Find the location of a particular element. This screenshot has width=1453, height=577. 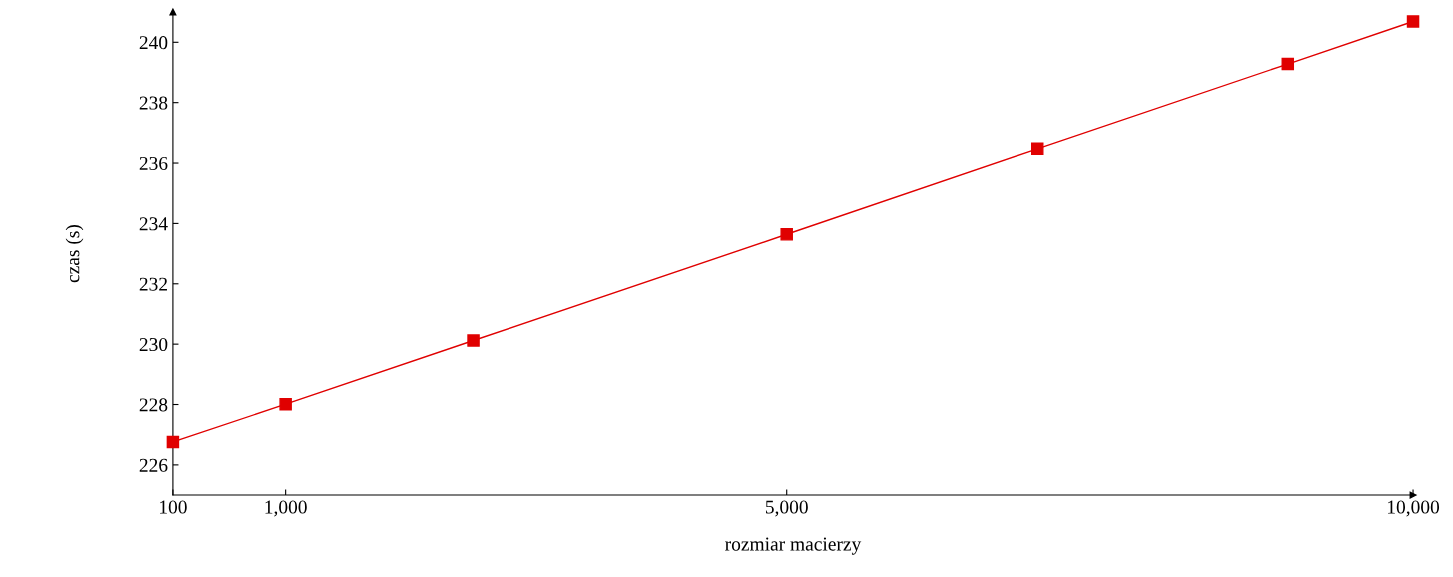

y-tick-label: 238 is located at coordinates (153, 103).